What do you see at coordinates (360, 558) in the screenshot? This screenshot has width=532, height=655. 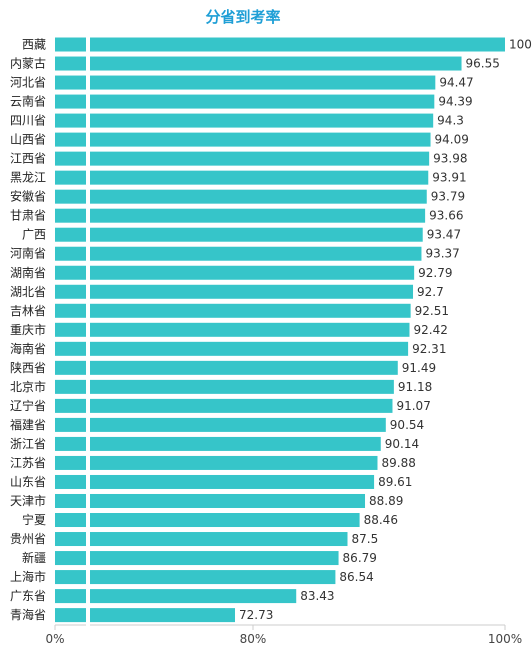 I see `data-label: 86.79` at bounding box center [360, 558].